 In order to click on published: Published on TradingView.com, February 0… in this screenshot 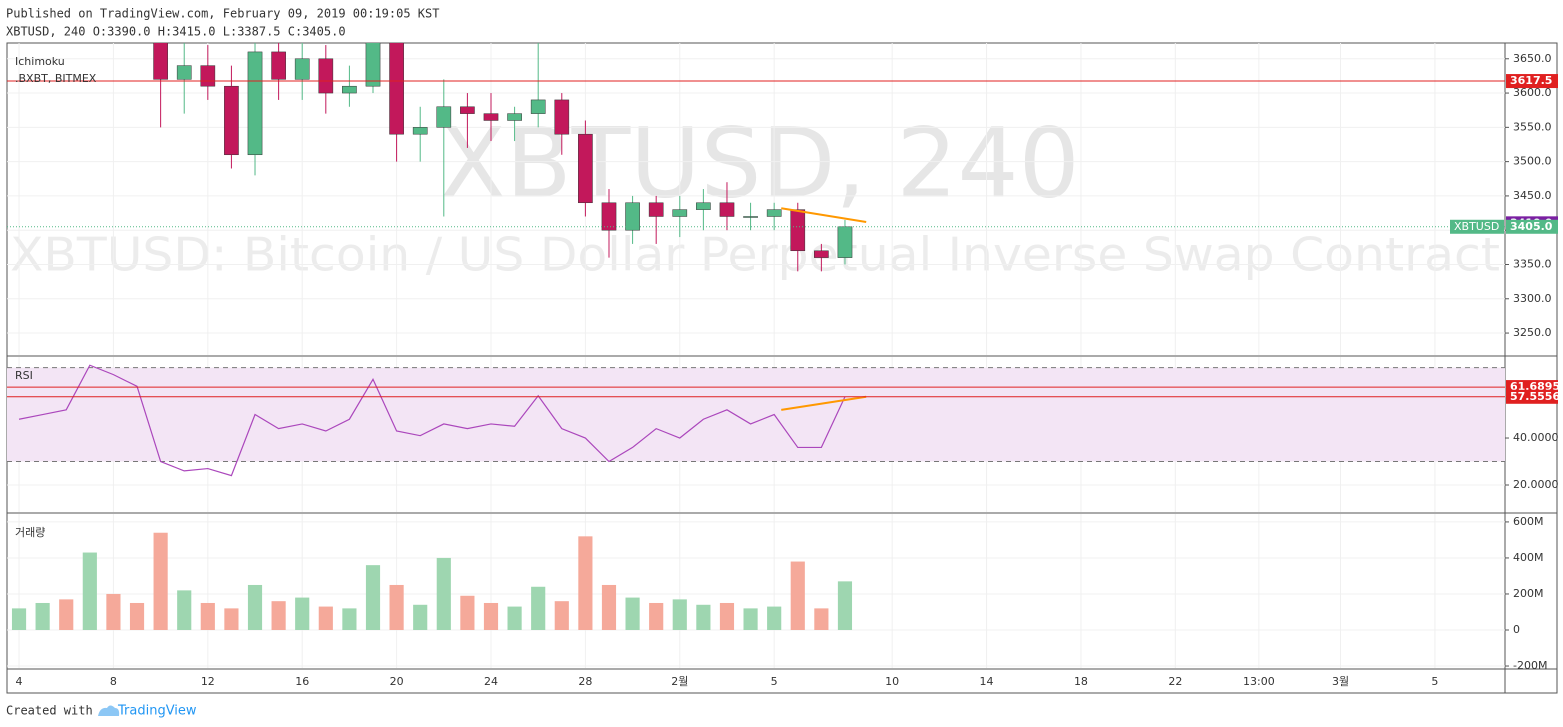, I will do `click(222, 14)`.